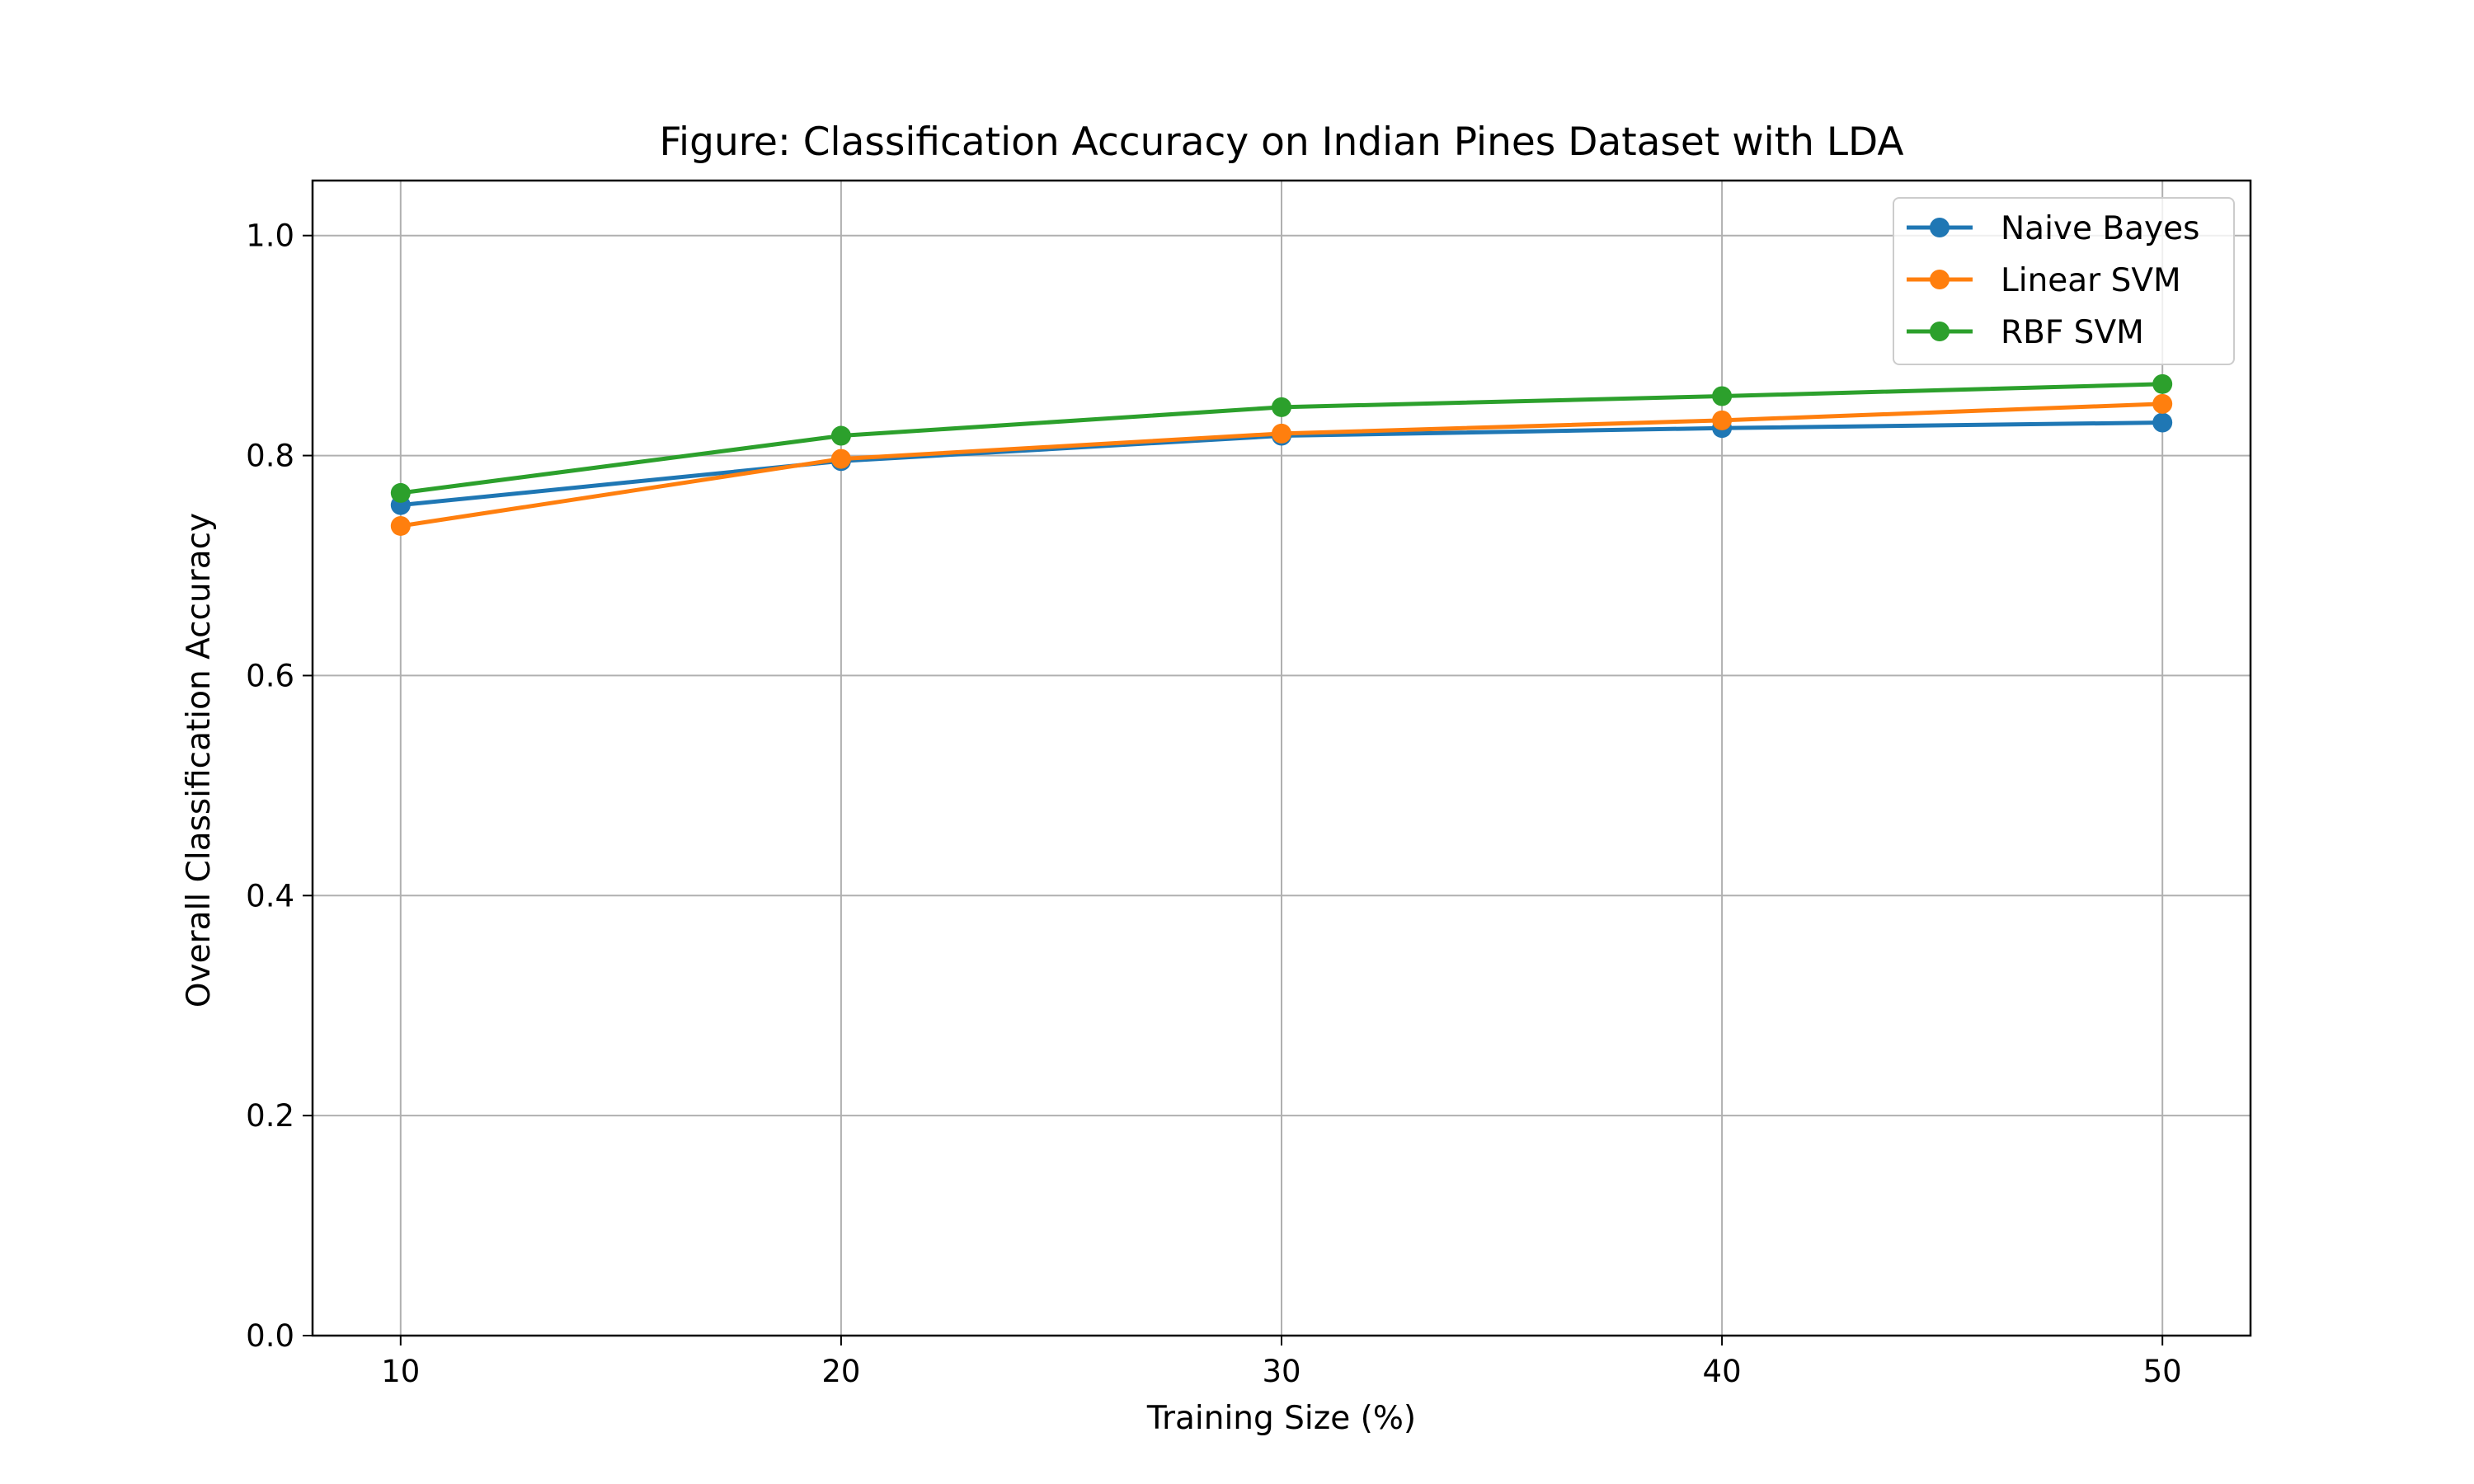  I want to click on legend-label: Linear SVM, so click(2091, 280).